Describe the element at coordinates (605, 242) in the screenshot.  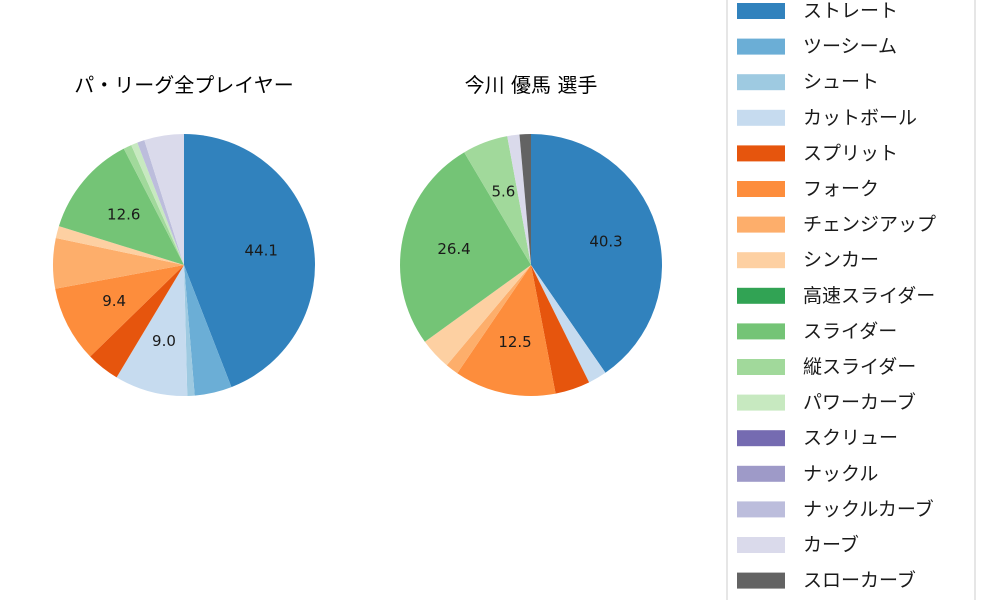
I see `pie-label-player-0: 40.3` at that location.